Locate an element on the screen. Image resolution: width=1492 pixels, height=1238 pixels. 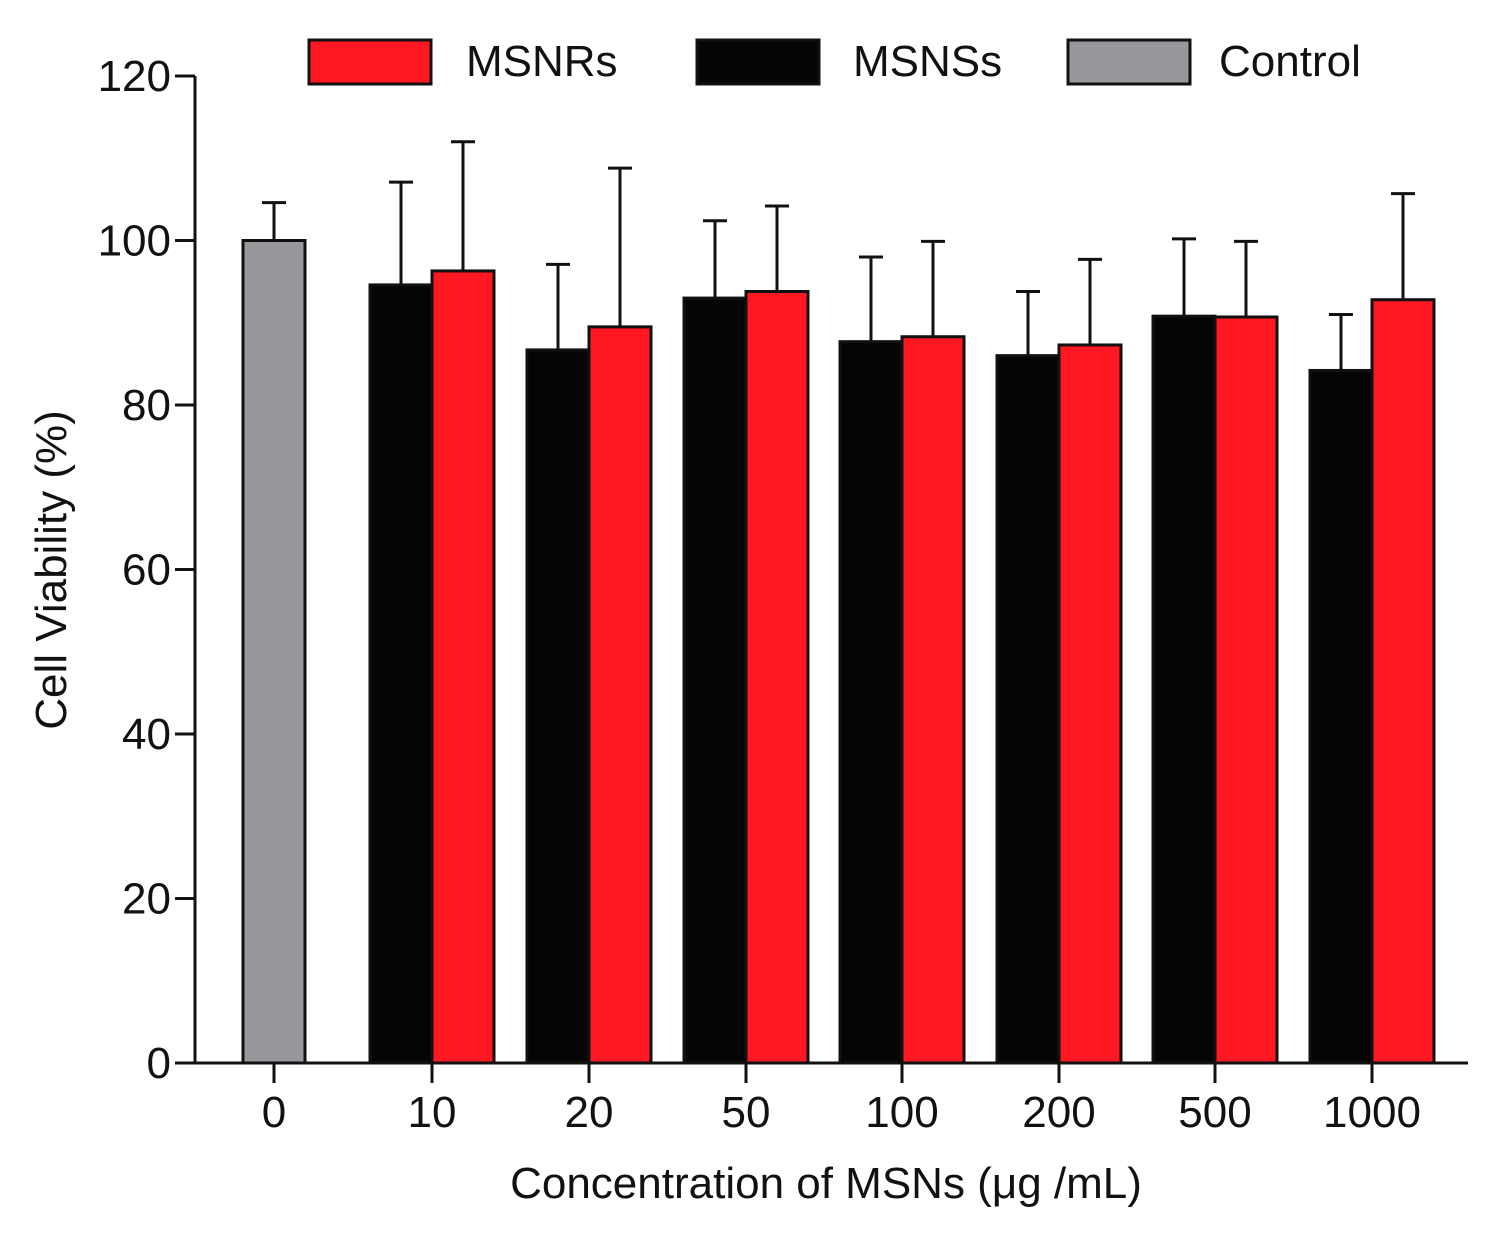
legend-entry-msnrs: MSNRs is located at coordinates (462, 61).